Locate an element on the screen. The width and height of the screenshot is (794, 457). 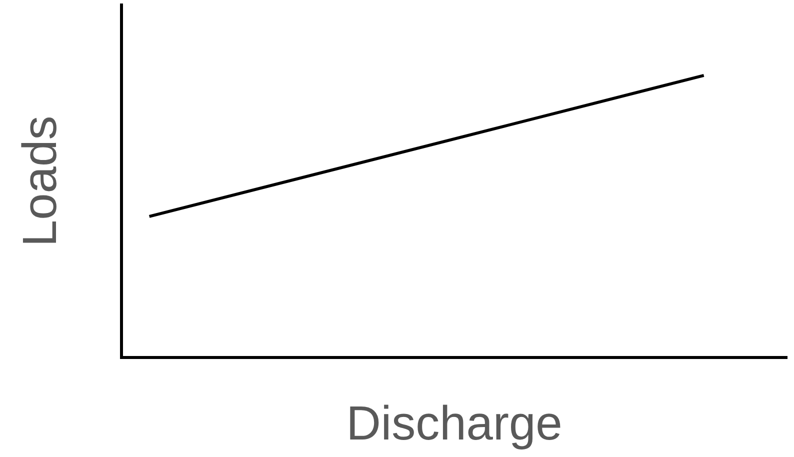
y-axis-title: Loads is located at coordinates (41, 181).